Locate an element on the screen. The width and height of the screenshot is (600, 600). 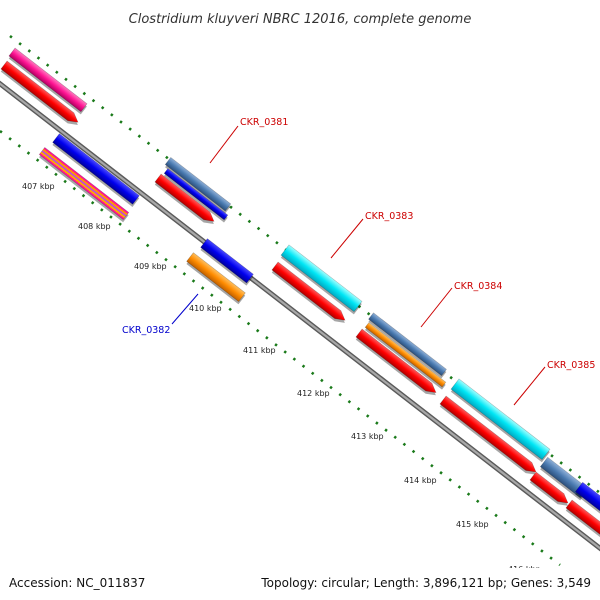
feature-blue-edge is located at coordinates (587, 500).